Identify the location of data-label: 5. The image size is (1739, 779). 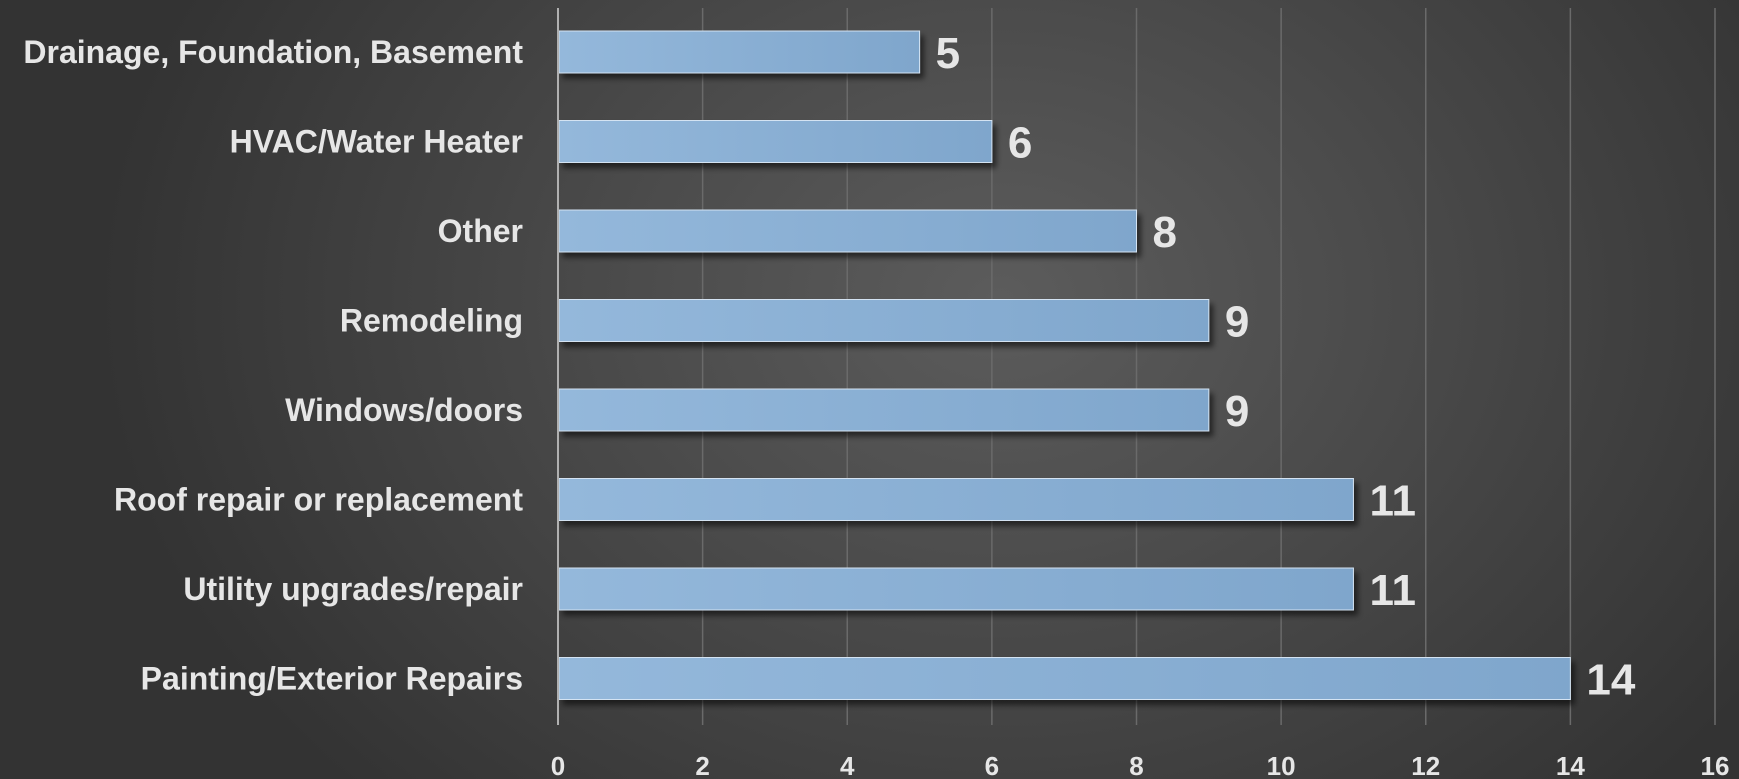
(948, 53).